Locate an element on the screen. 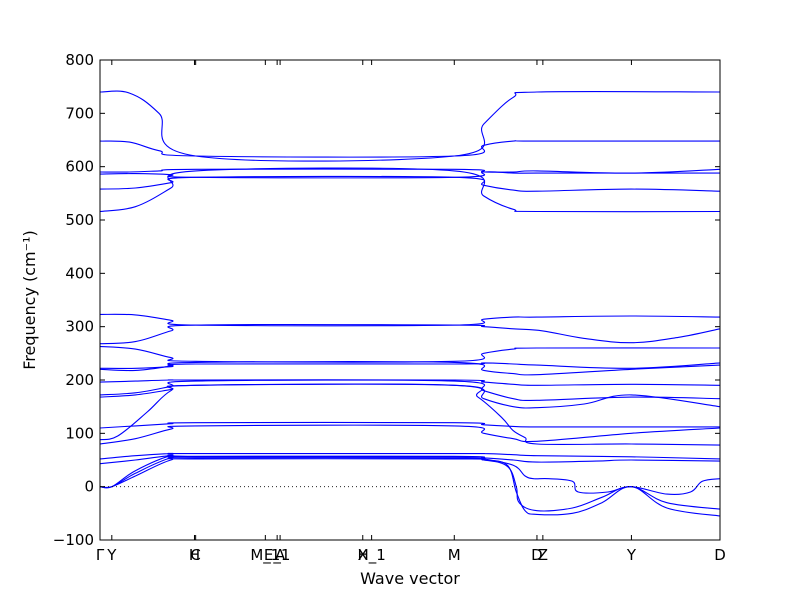  x-tick-label: Γ is located at coordinates (100, 555).